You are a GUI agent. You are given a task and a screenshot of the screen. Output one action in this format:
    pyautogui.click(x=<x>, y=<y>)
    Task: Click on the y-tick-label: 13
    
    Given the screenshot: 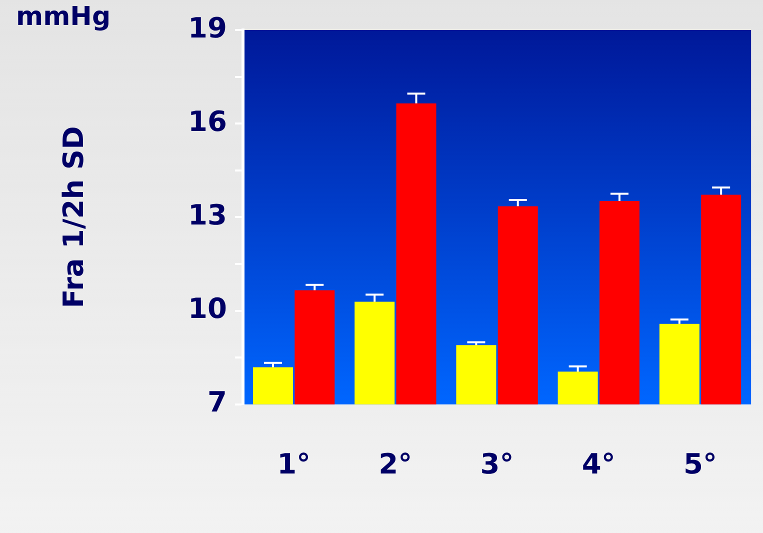 What is the action you would take?
    pyautogui.click(x=207, y=215)
    